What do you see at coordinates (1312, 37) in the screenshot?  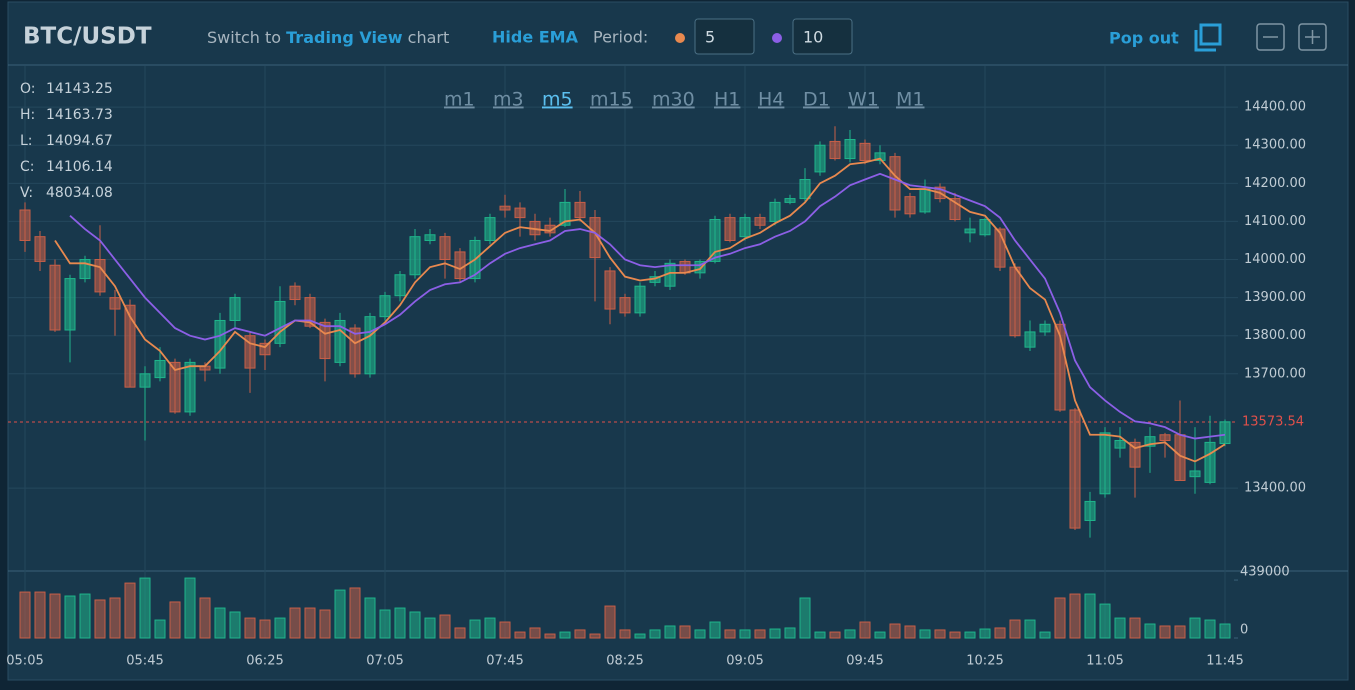 I see `zoom-in` at bounding box center [1312, 37].